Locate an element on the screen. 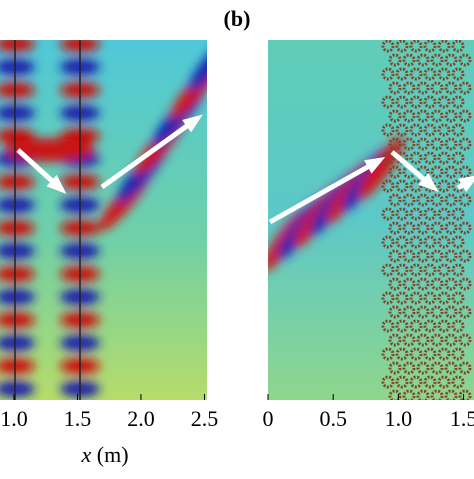 Image resolution: width=474 pixels, height=479 pixels. x-tick-label: 1.0 is located at coordinates (399, 418).